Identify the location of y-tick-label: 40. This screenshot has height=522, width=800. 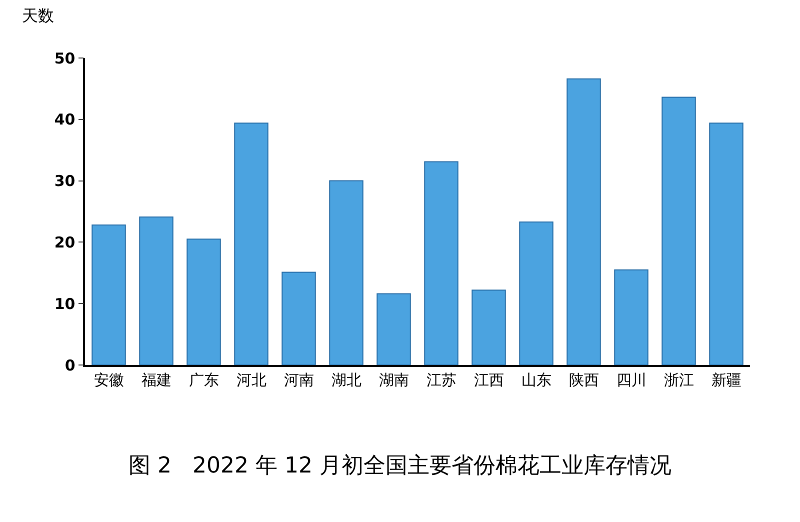
(65, 119).